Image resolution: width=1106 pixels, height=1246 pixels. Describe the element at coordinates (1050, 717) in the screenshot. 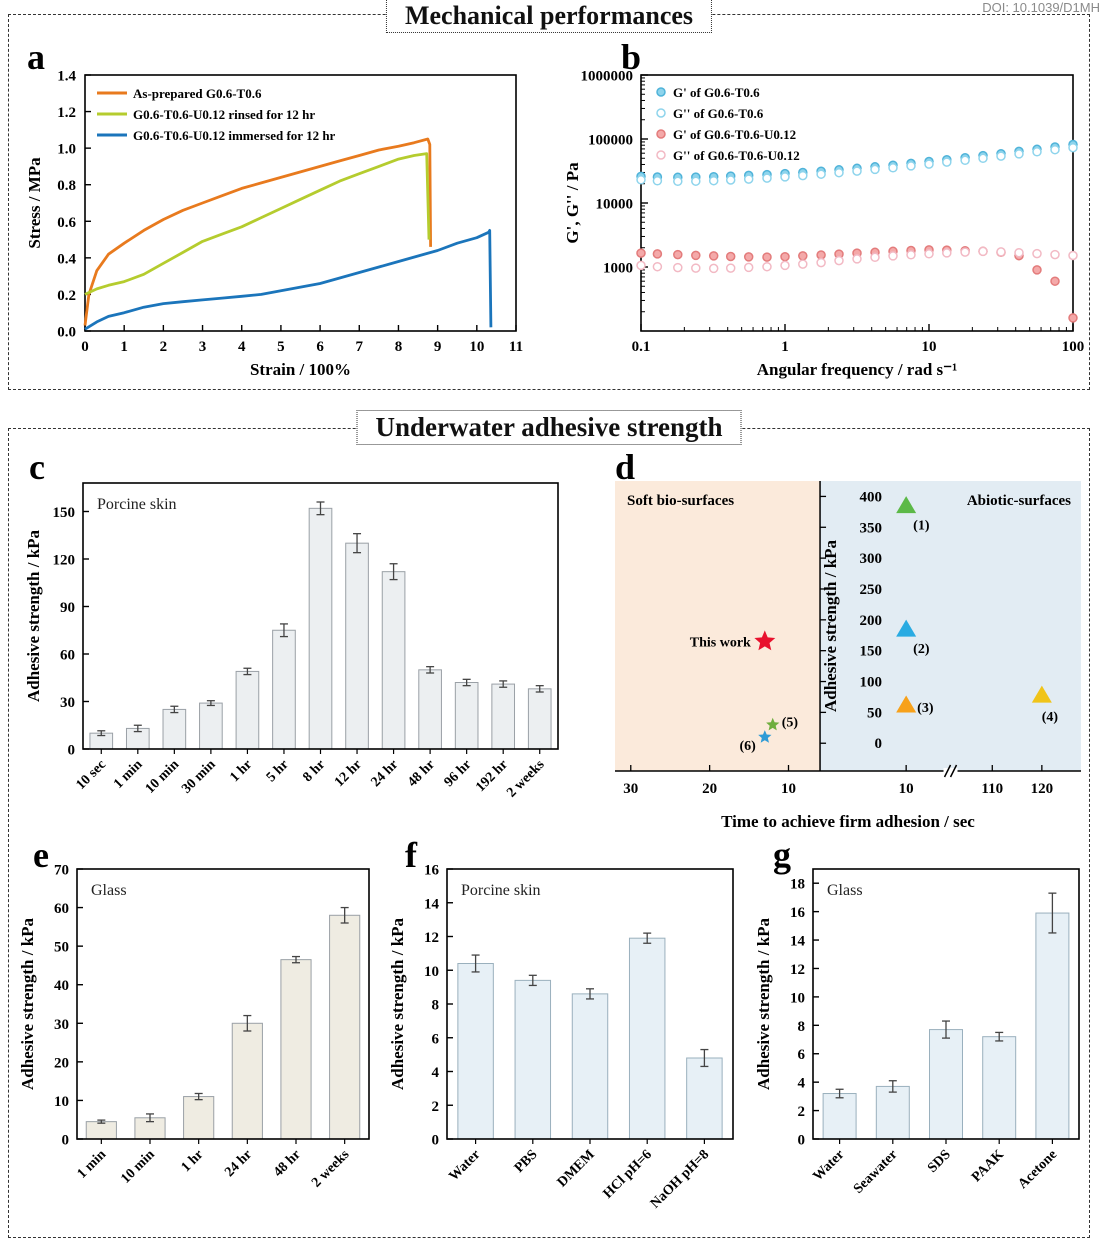

I see `svg-text: (4)` at that location.